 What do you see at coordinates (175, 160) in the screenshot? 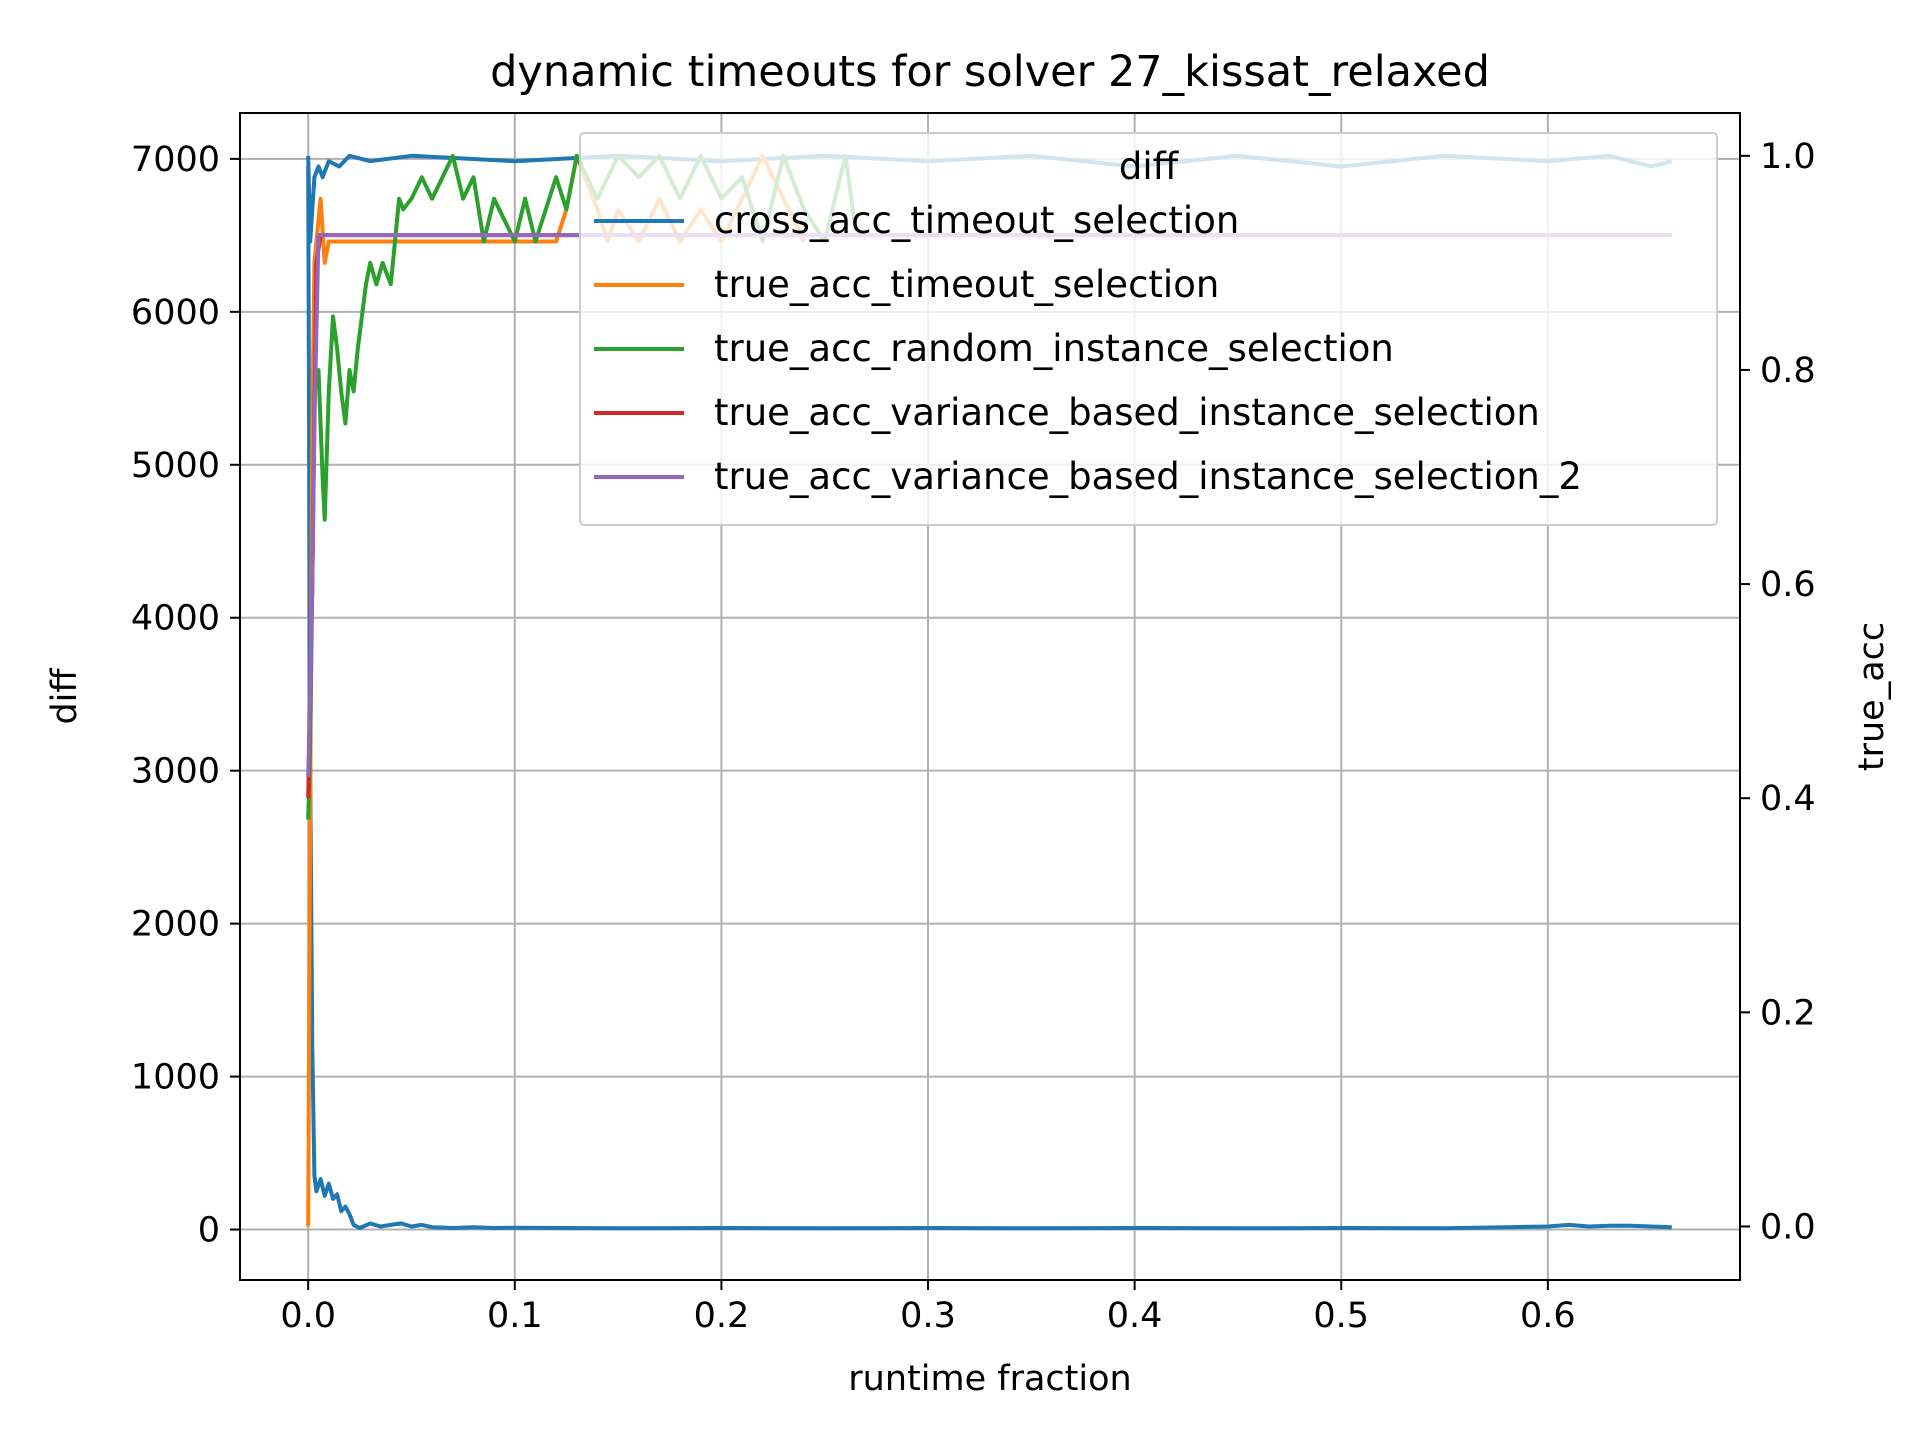
I see `y-left-tick-label: 7000` at bounding box center [175, 160].